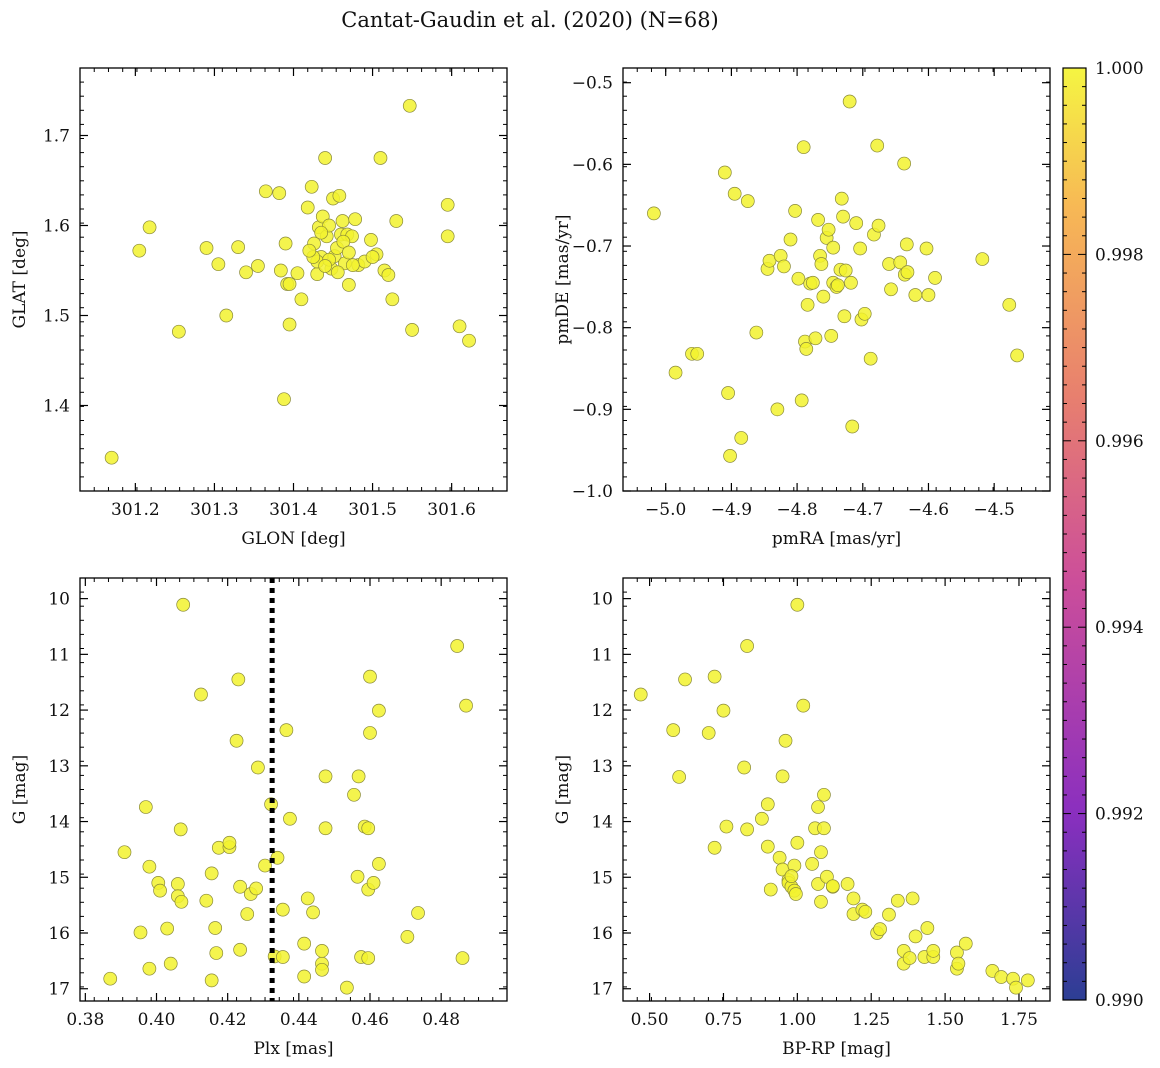 Image resolution: width=1160 pixels, height=1068 pixels. Describe the element at coordinates (602, 767) in the screenshot. I see `y-tick-label: 13` at that location.